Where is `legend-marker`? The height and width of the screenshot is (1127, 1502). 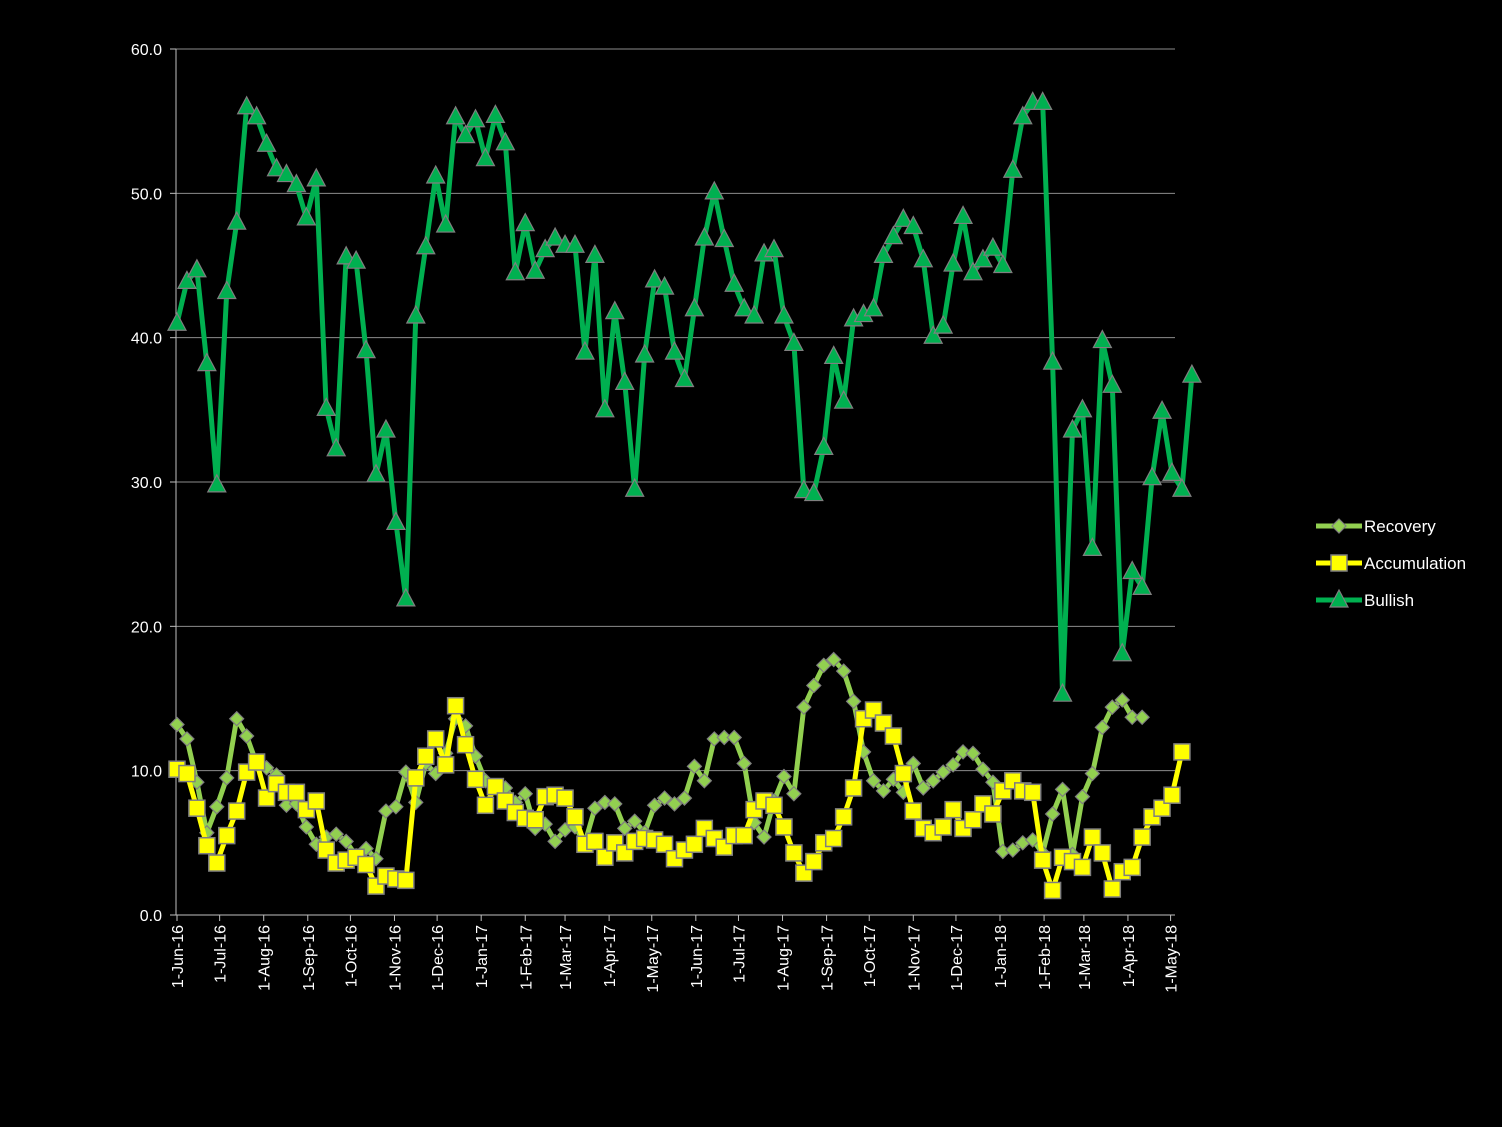 legend-marker is located at coordinates (1339, 598).